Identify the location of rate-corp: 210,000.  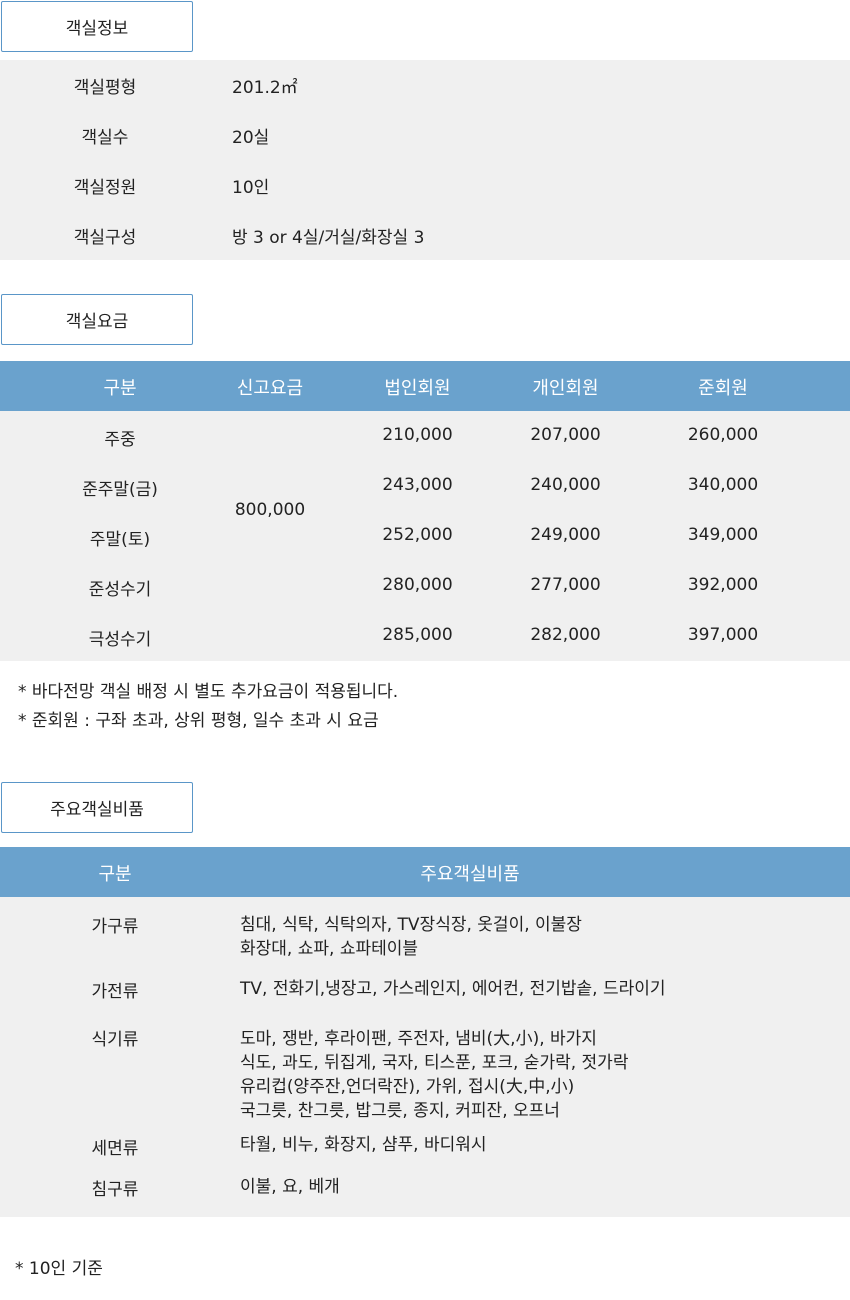
(417, 435).